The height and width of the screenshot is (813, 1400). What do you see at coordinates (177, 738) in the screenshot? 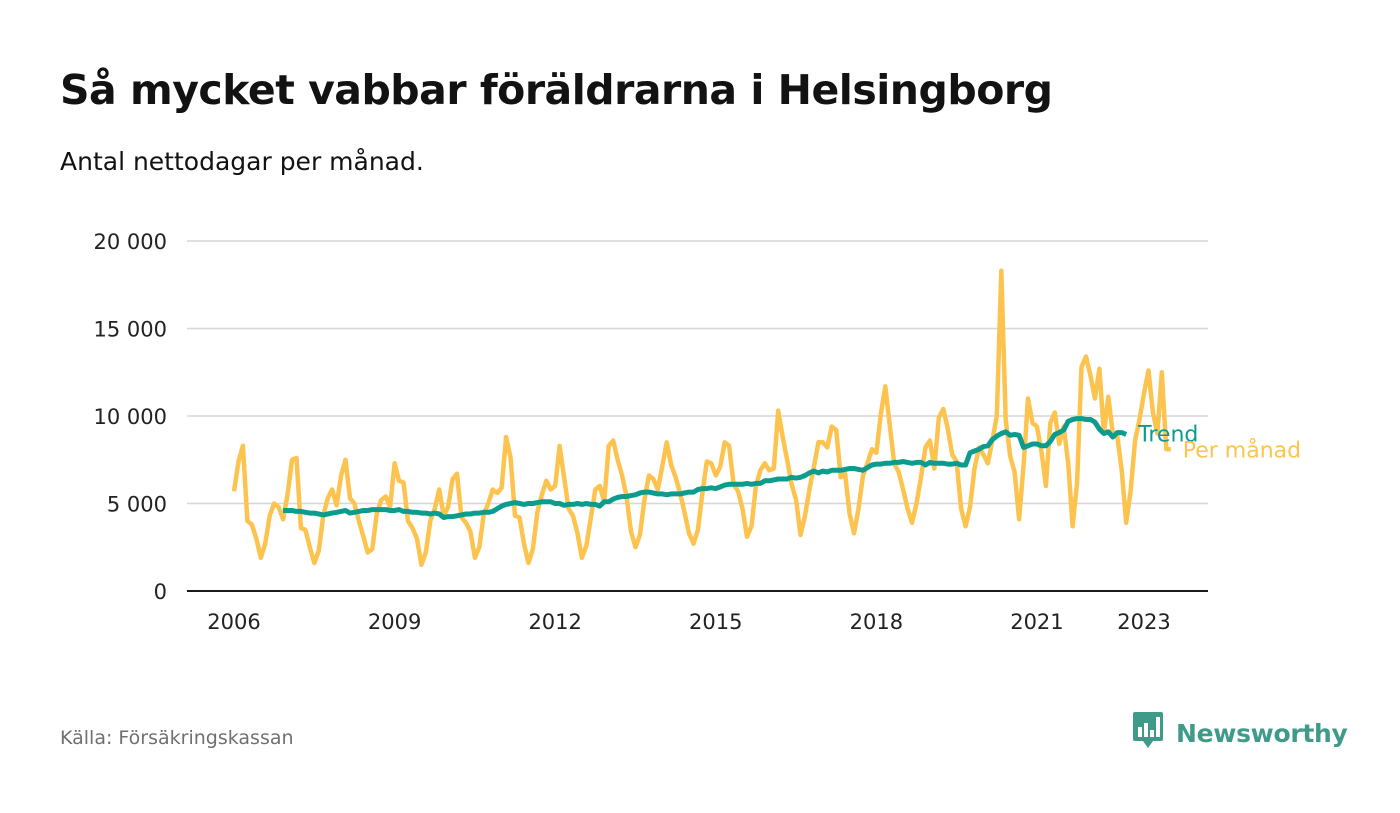
I see `source-text: Källa: Försäkringskassan` at bounding box center [177, 738].